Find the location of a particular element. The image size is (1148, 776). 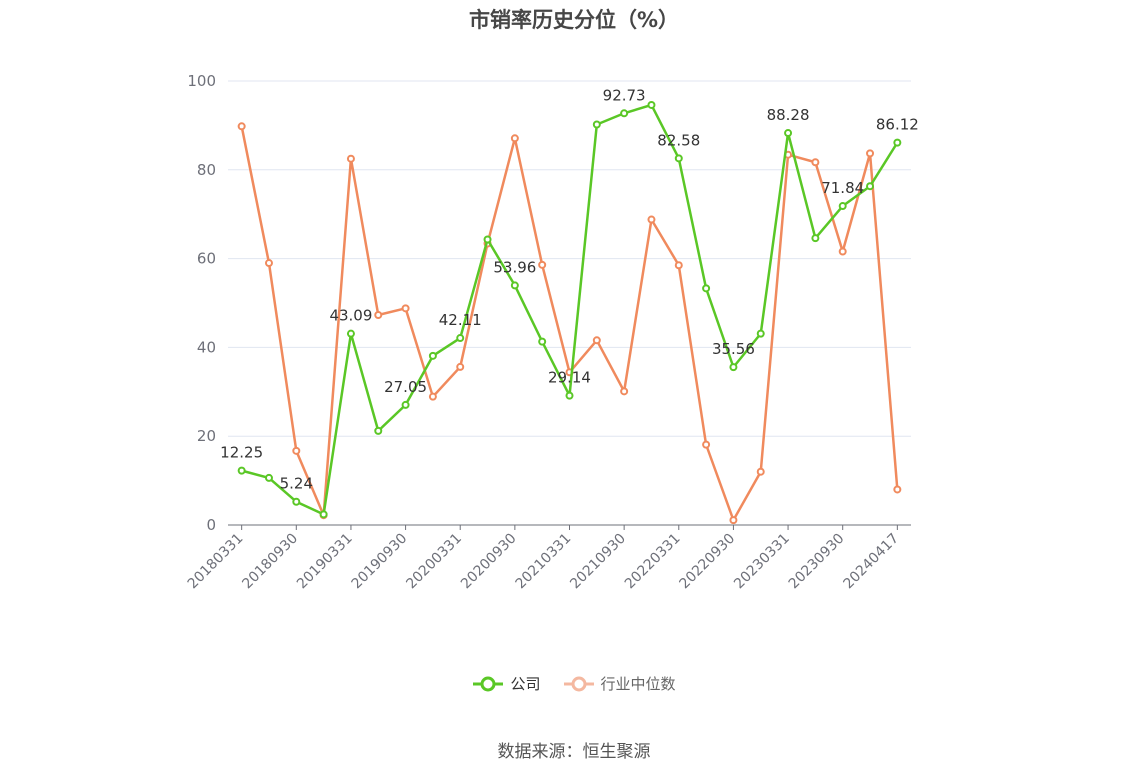

x-tick-label: 20230930 is located at coordinates (817, 562).